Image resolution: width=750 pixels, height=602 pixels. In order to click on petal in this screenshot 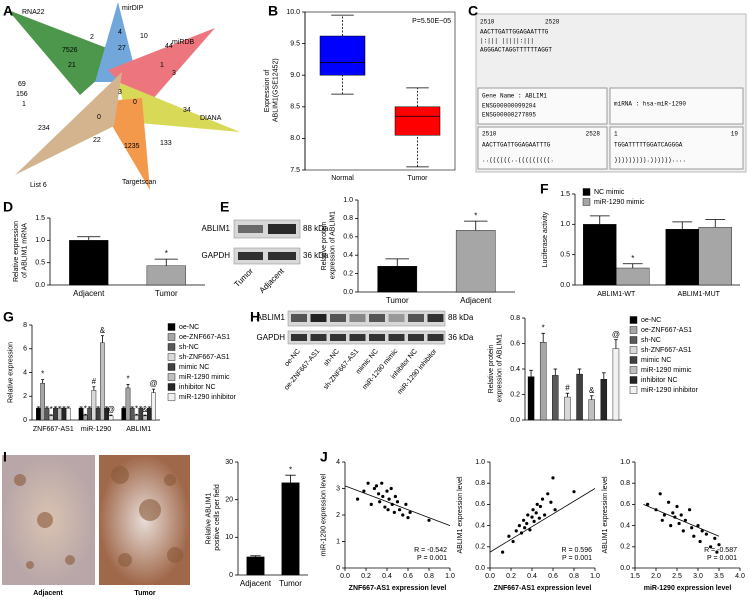, I will do `click(161, 68)`.